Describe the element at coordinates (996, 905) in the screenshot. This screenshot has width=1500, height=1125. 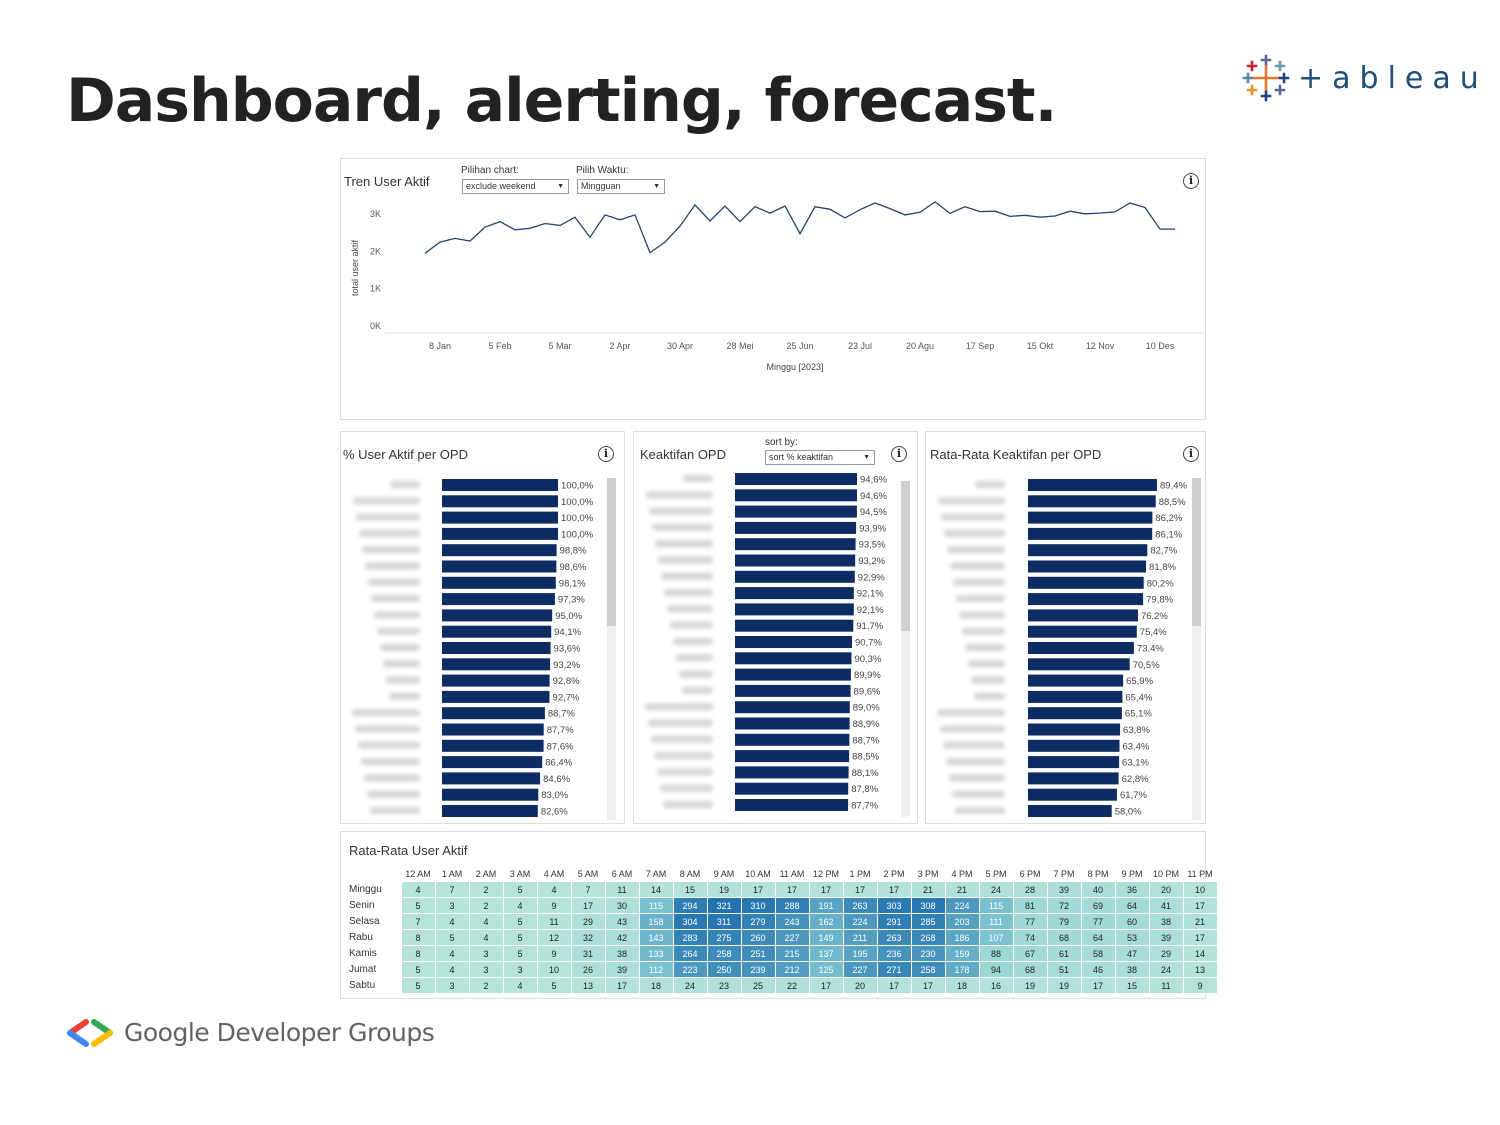
I see `heatmap-cell: 115` at that location.